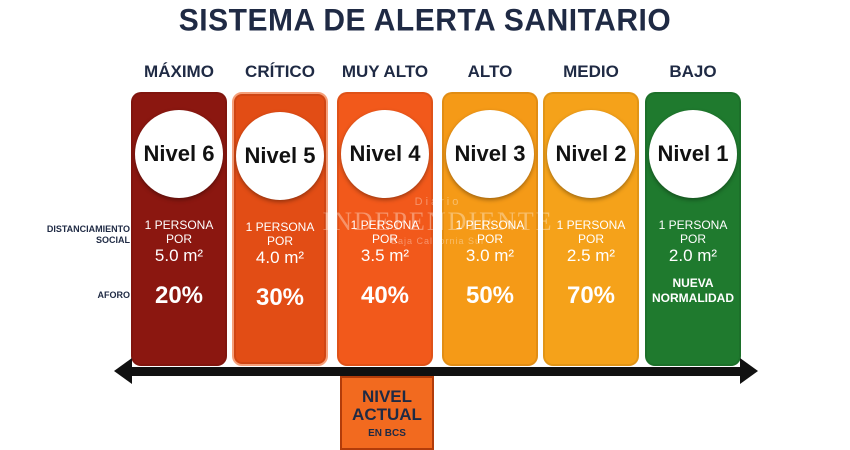  I want to click on distanciamiento-6: 1 PERSONA POR 5.0 m², so click(179, 242).